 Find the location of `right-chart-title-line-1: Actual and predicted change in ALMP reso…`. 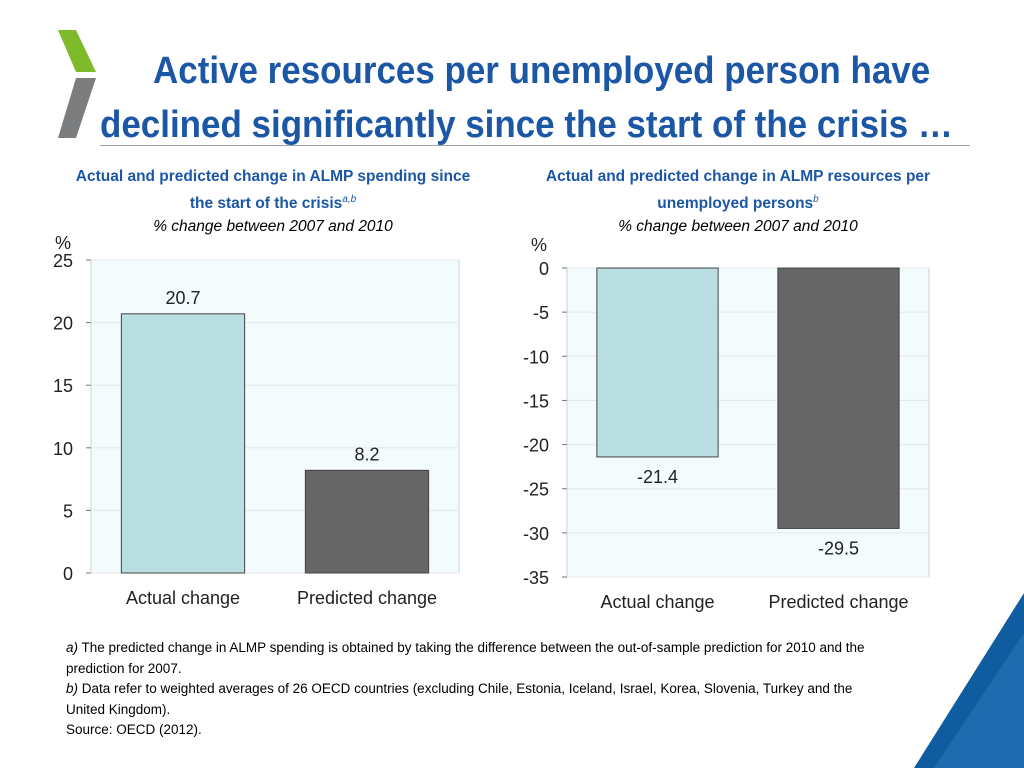

right-chart-title-line-1: Actual and predicted change in ALMP reso… is located at coordinates (738, 176).